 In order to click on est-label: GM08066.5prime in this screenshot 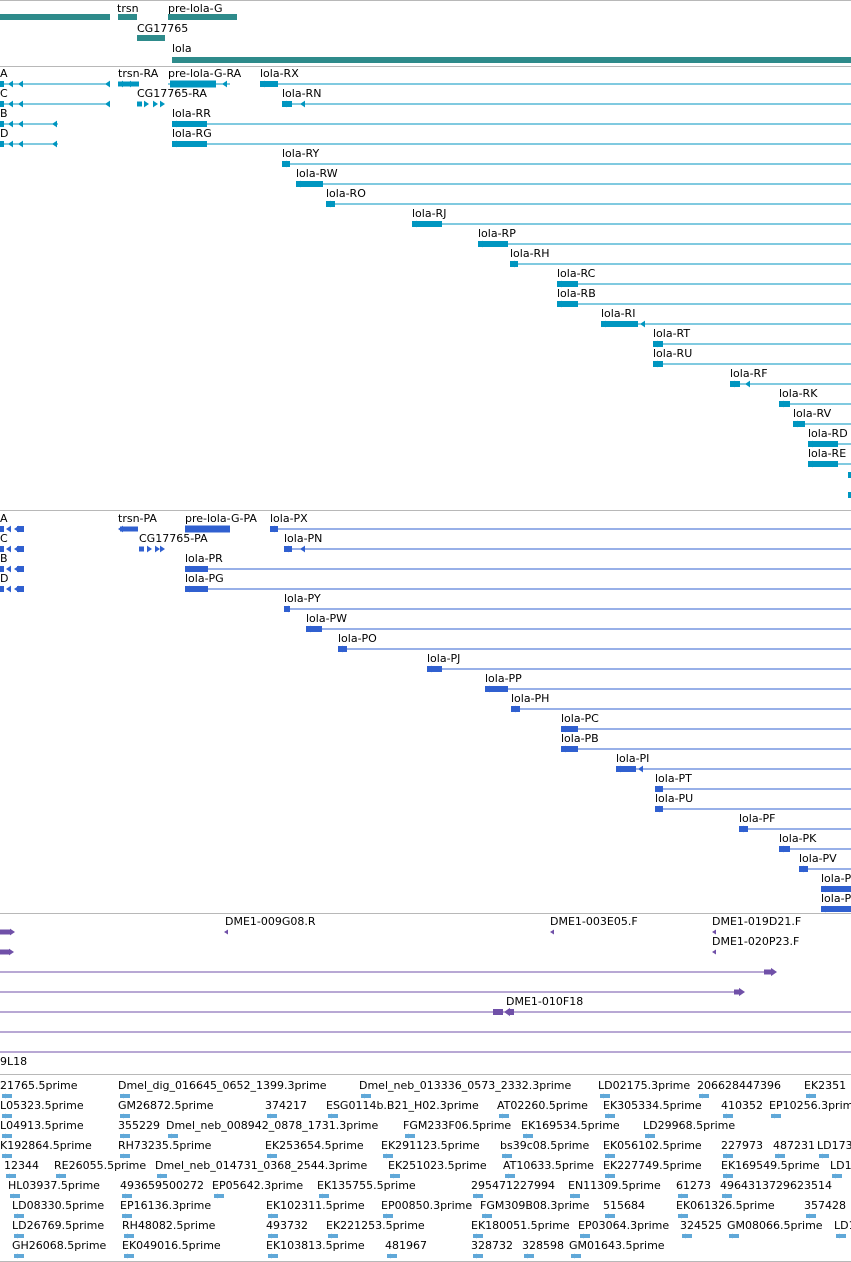, I will do `click(775, 1225)`.